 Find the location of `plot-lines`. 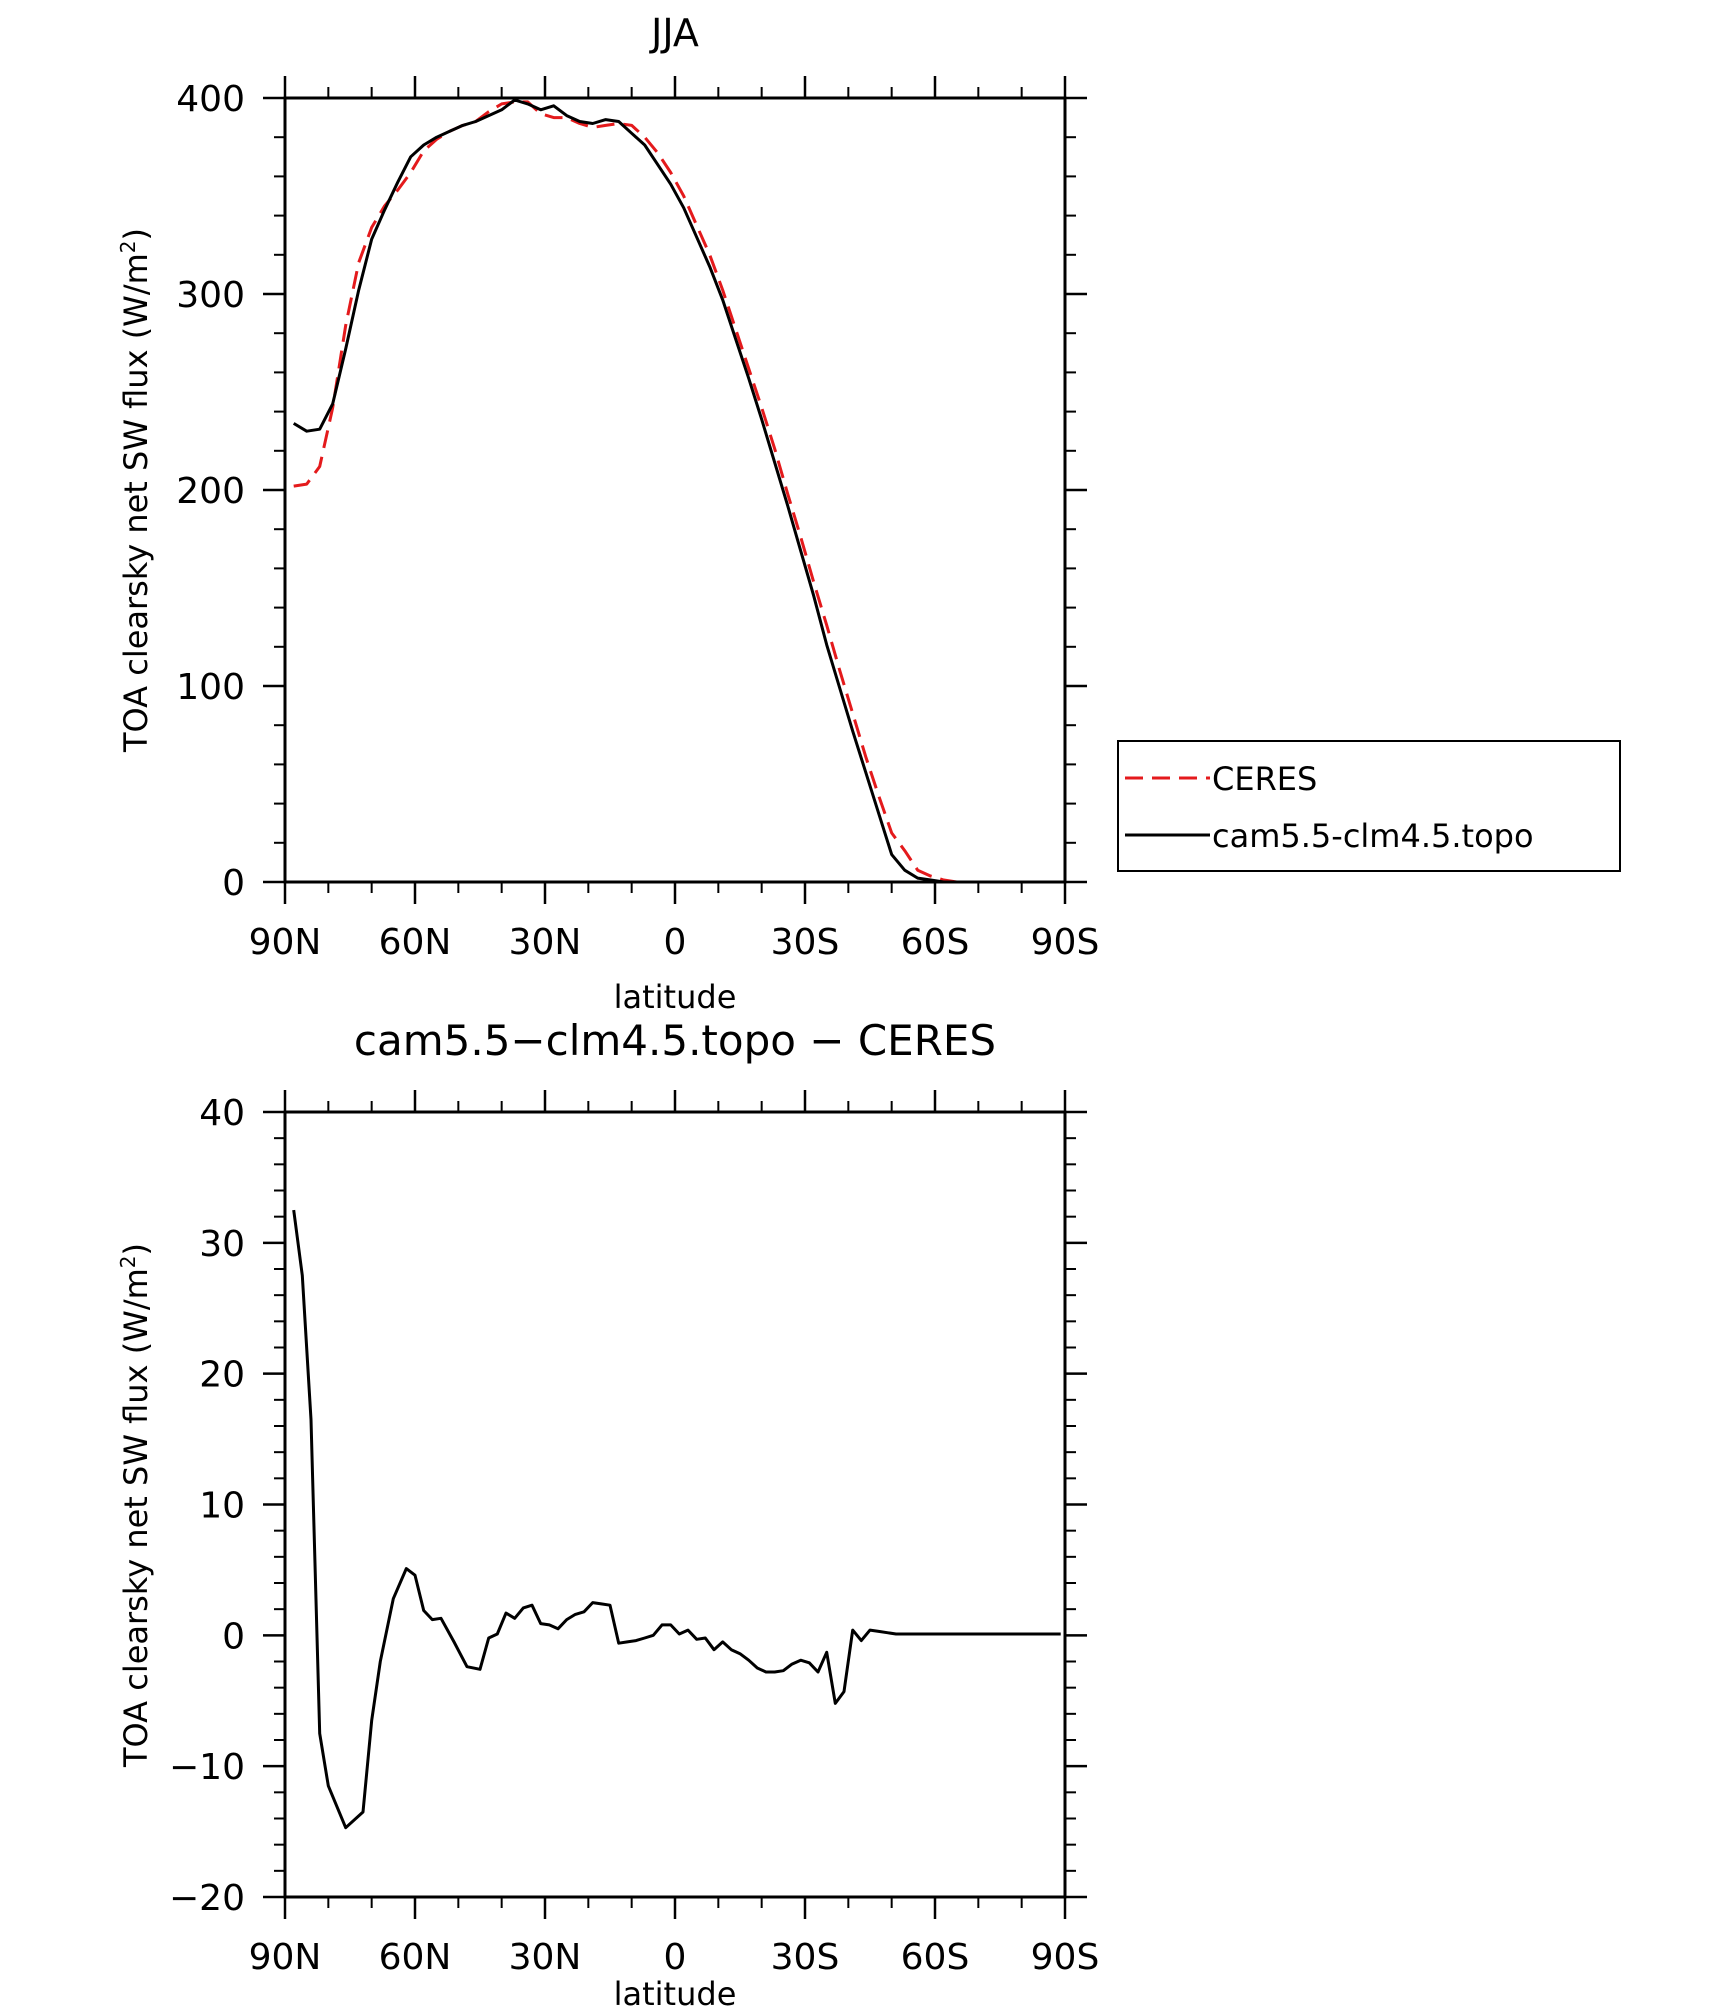

plot-lines is located at coordinates (676, 1519).